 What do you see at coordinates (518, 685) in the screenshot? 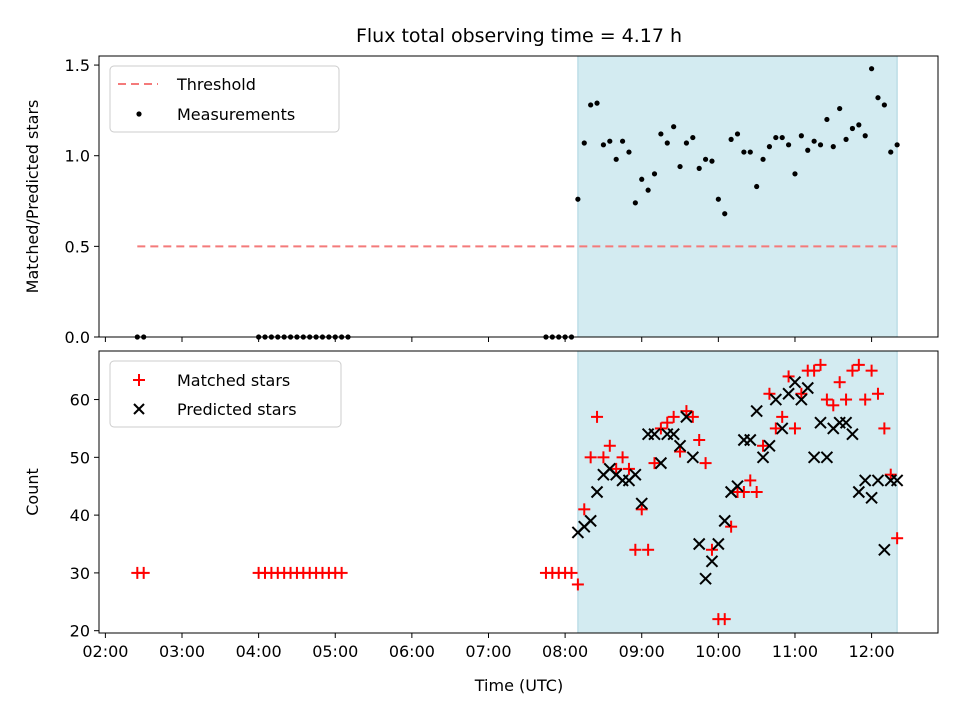
I see `x-axis-label: Time (UTC)` at bounding box center [518, 685].